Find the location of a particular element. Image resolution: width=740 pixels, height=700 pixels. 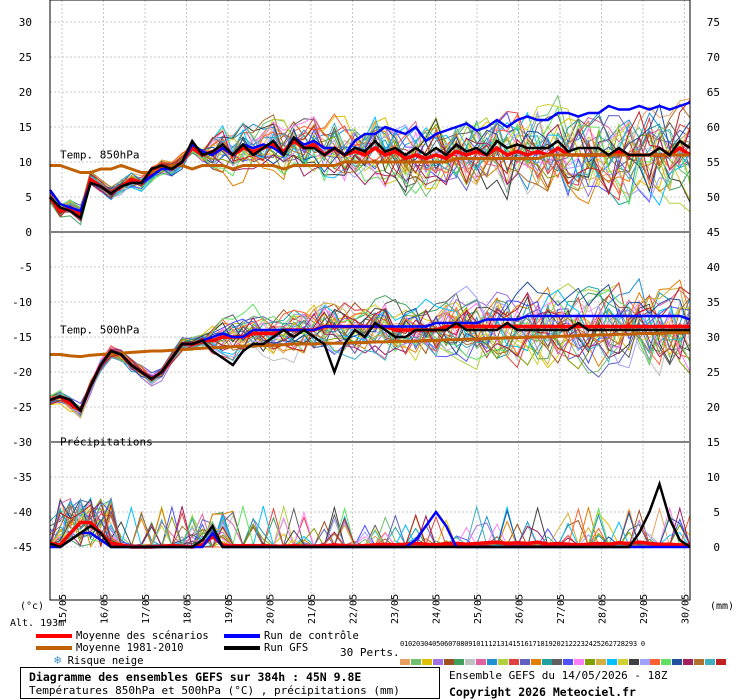

date-tick-label: 22/05 is located at coordinates (354, 609).